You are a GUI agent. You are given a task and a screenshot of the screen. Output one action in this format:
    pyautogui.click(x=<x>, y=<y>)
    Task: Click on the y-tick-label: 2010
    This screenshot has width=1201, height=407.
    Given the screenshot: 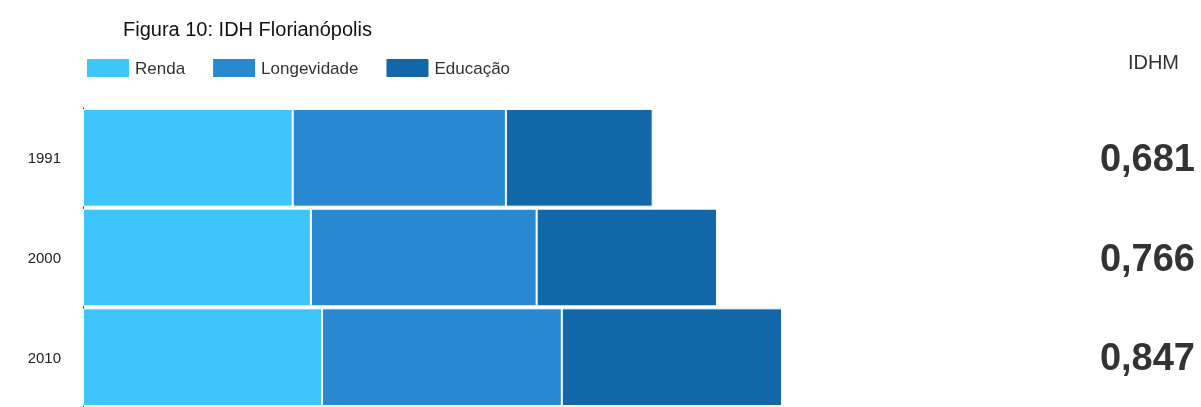 What is the action you would take?
    pyautogui.click(x=44, y=357)
    